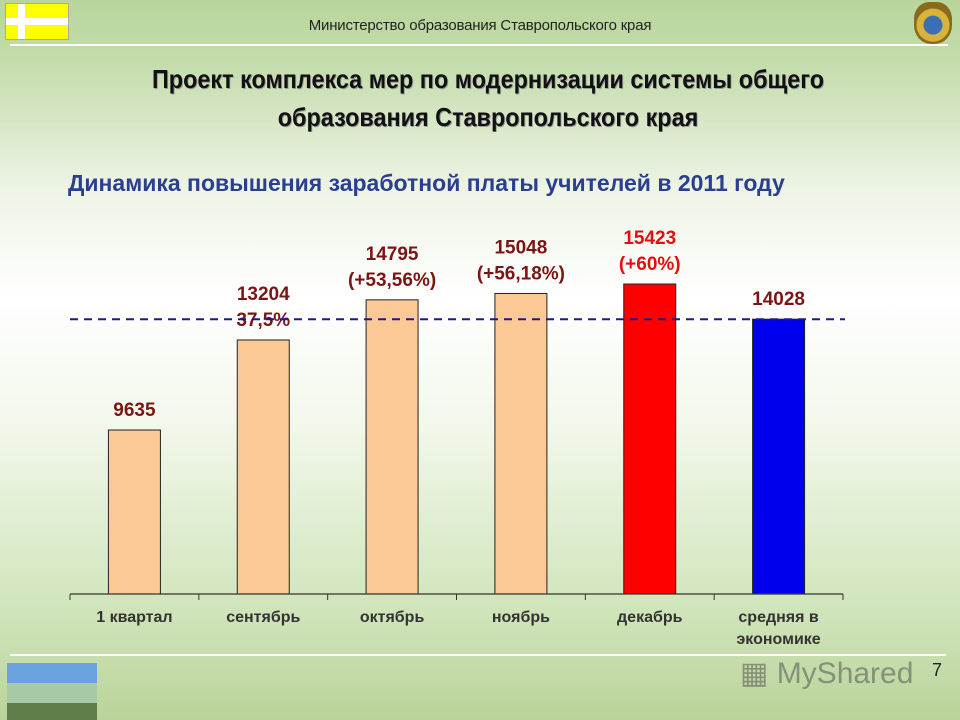  I want to click on category-label: ноябрь, so click(521, 617).